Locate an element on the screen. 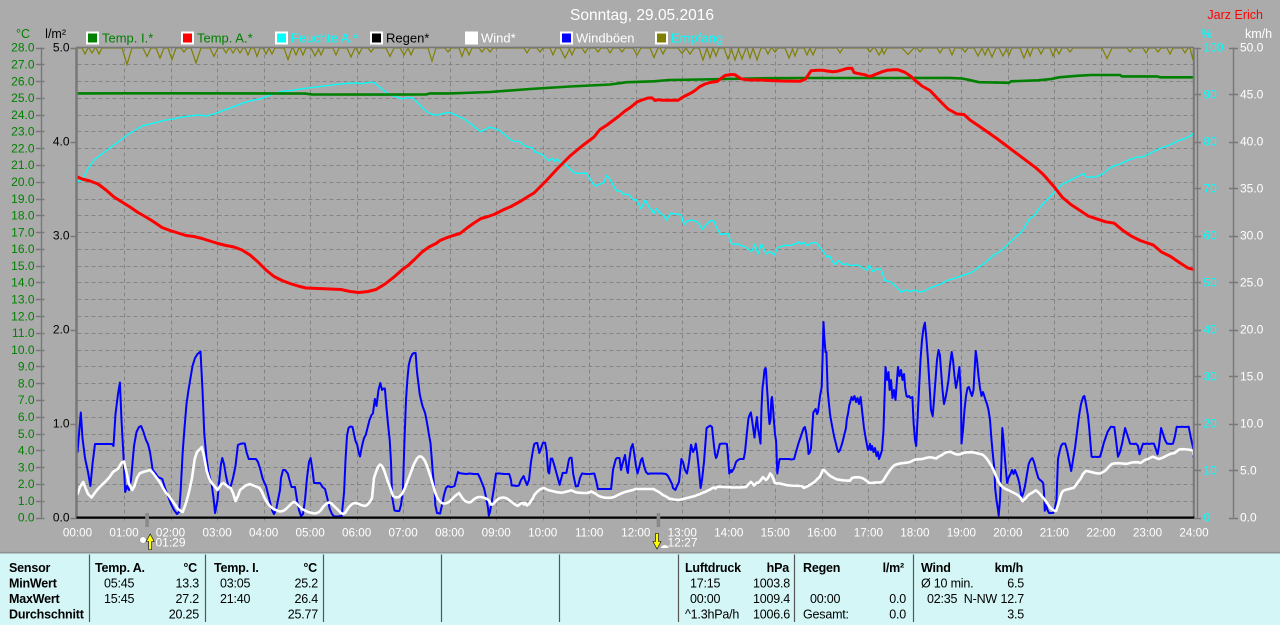  svg-text: 30.0 is located at coordinates (1252, 236).